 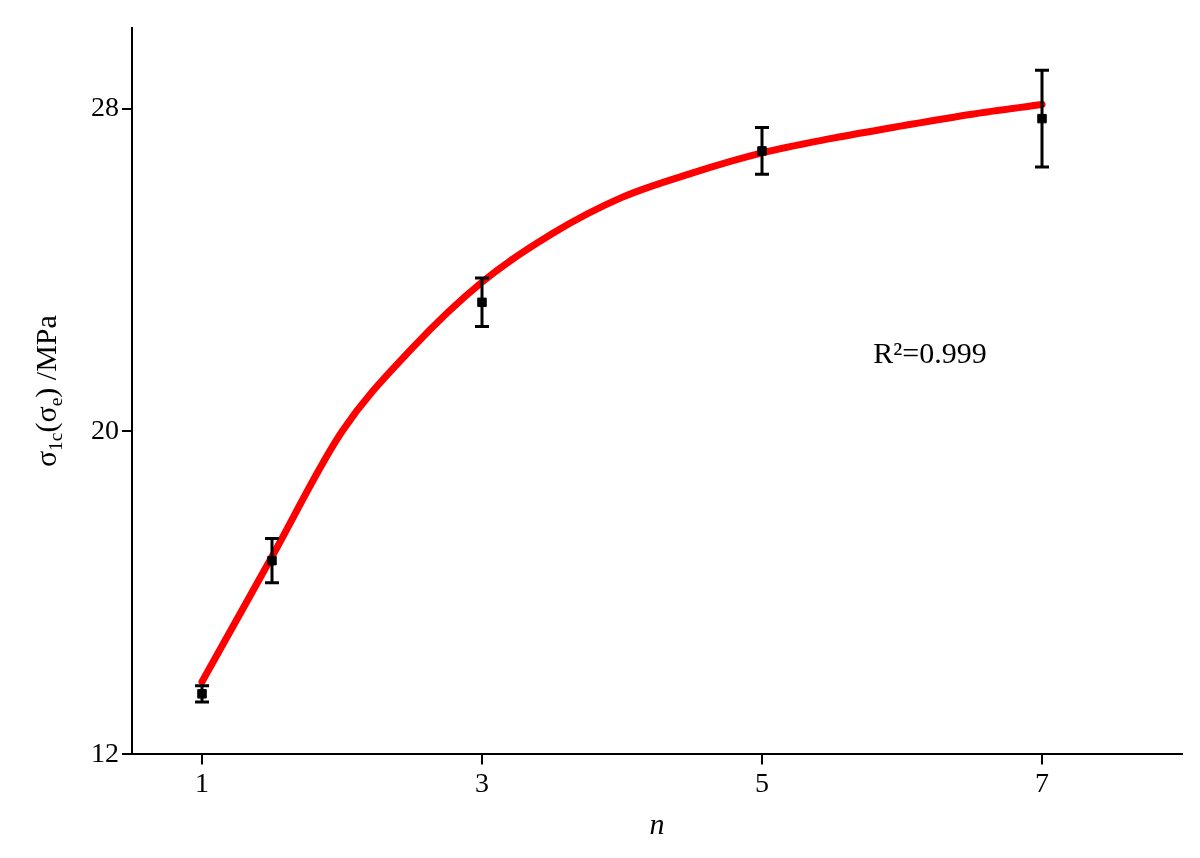 I want to click on x-tick-label: 7, so click(x=1042, y=782).